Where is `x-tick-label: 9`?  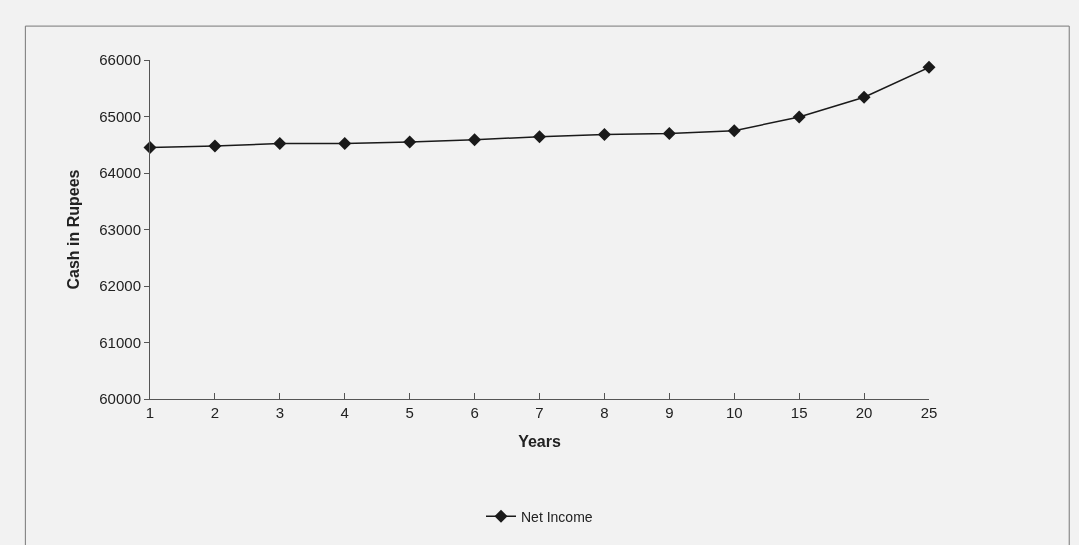
x-tick-label: 9 is located at coordinates (669, 412).